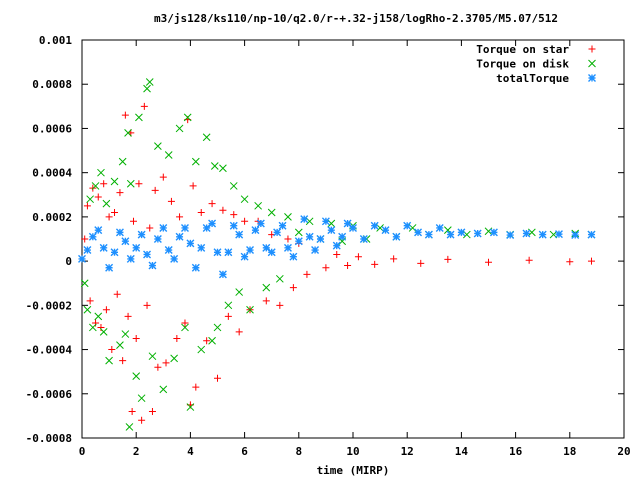 Image resolution: width=640 pixels, height=480 pixels. What do you see at coordinates (68, 261) in the screenshot?
I see `y-tick-label: 0` at bounding box center [68, 261].